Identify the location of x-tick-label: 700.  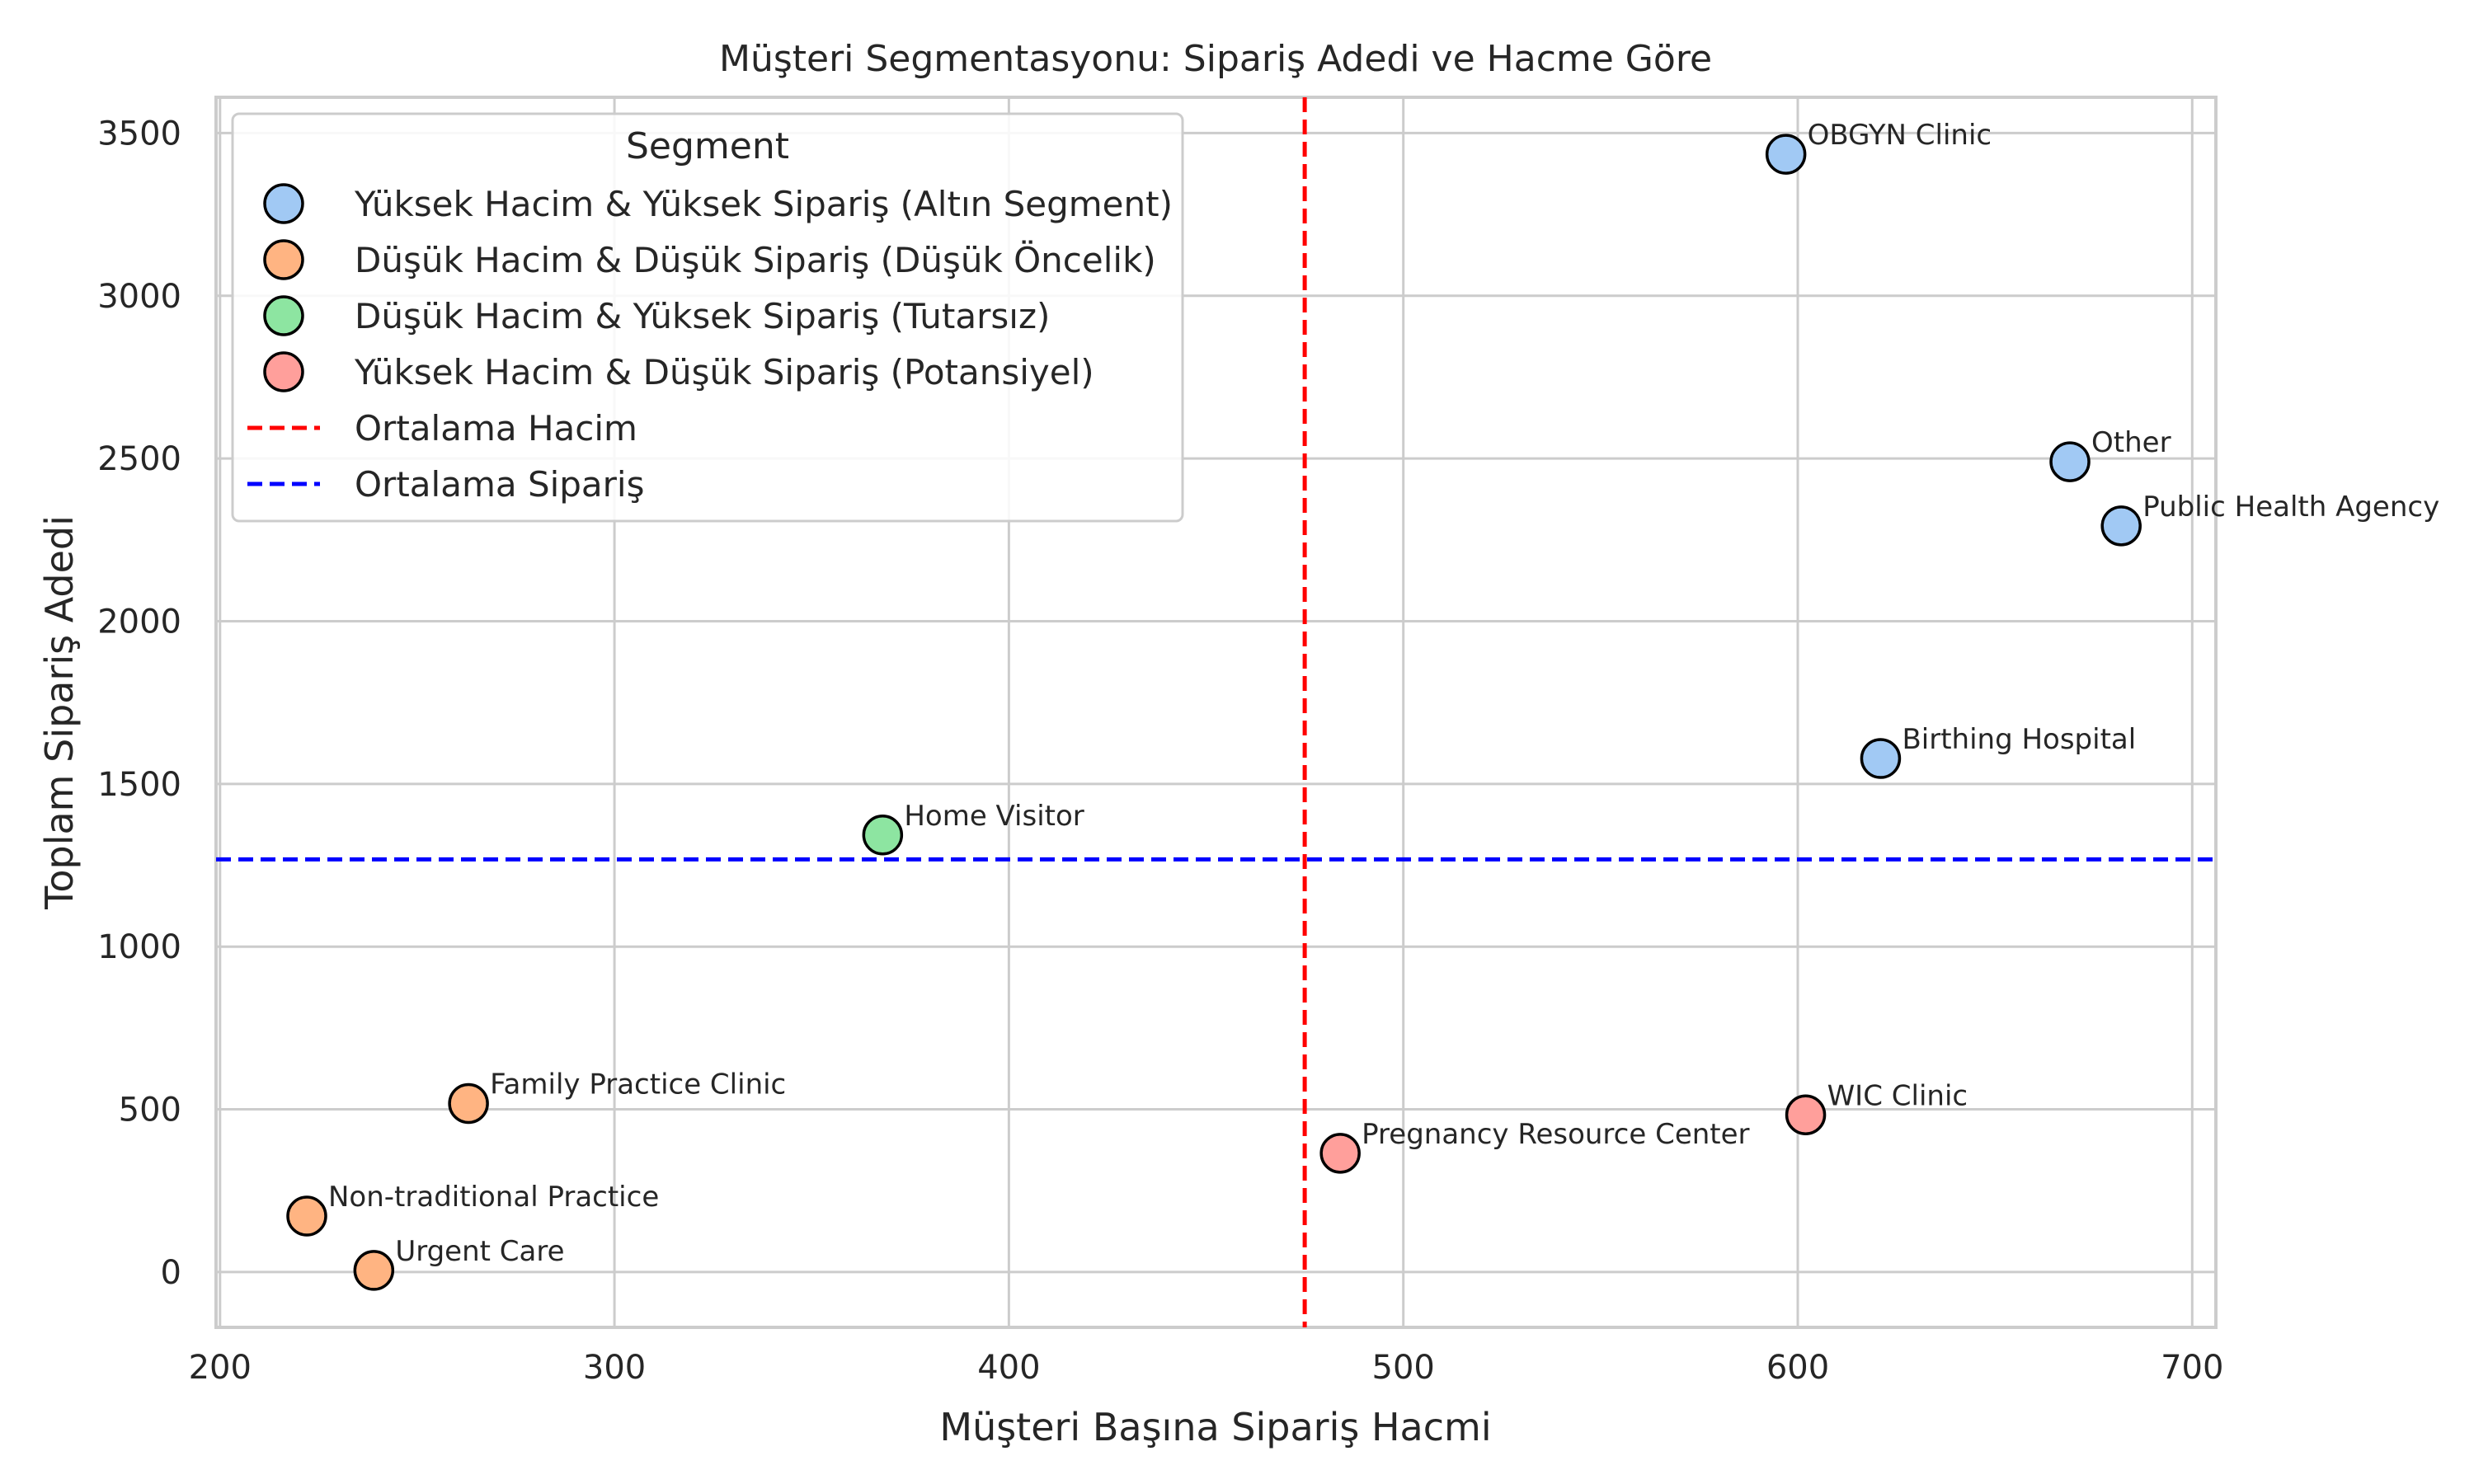
(2192, 1368).